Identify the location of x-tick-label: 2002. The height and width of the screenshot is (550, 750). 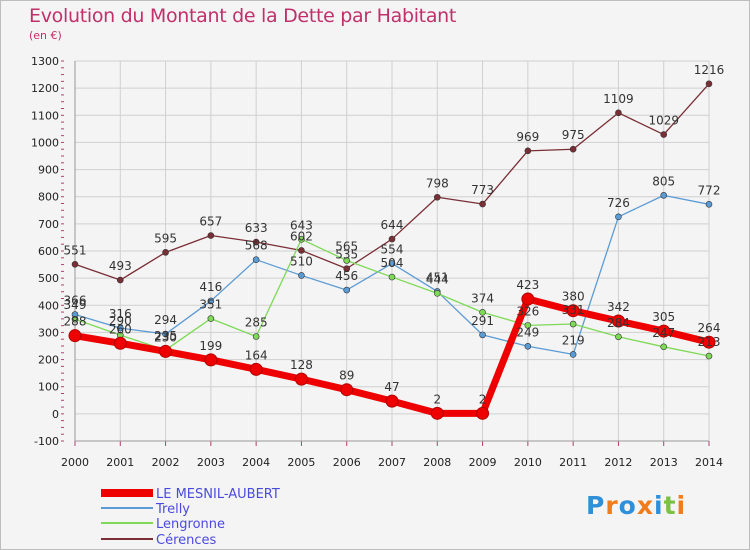
(166, 462).